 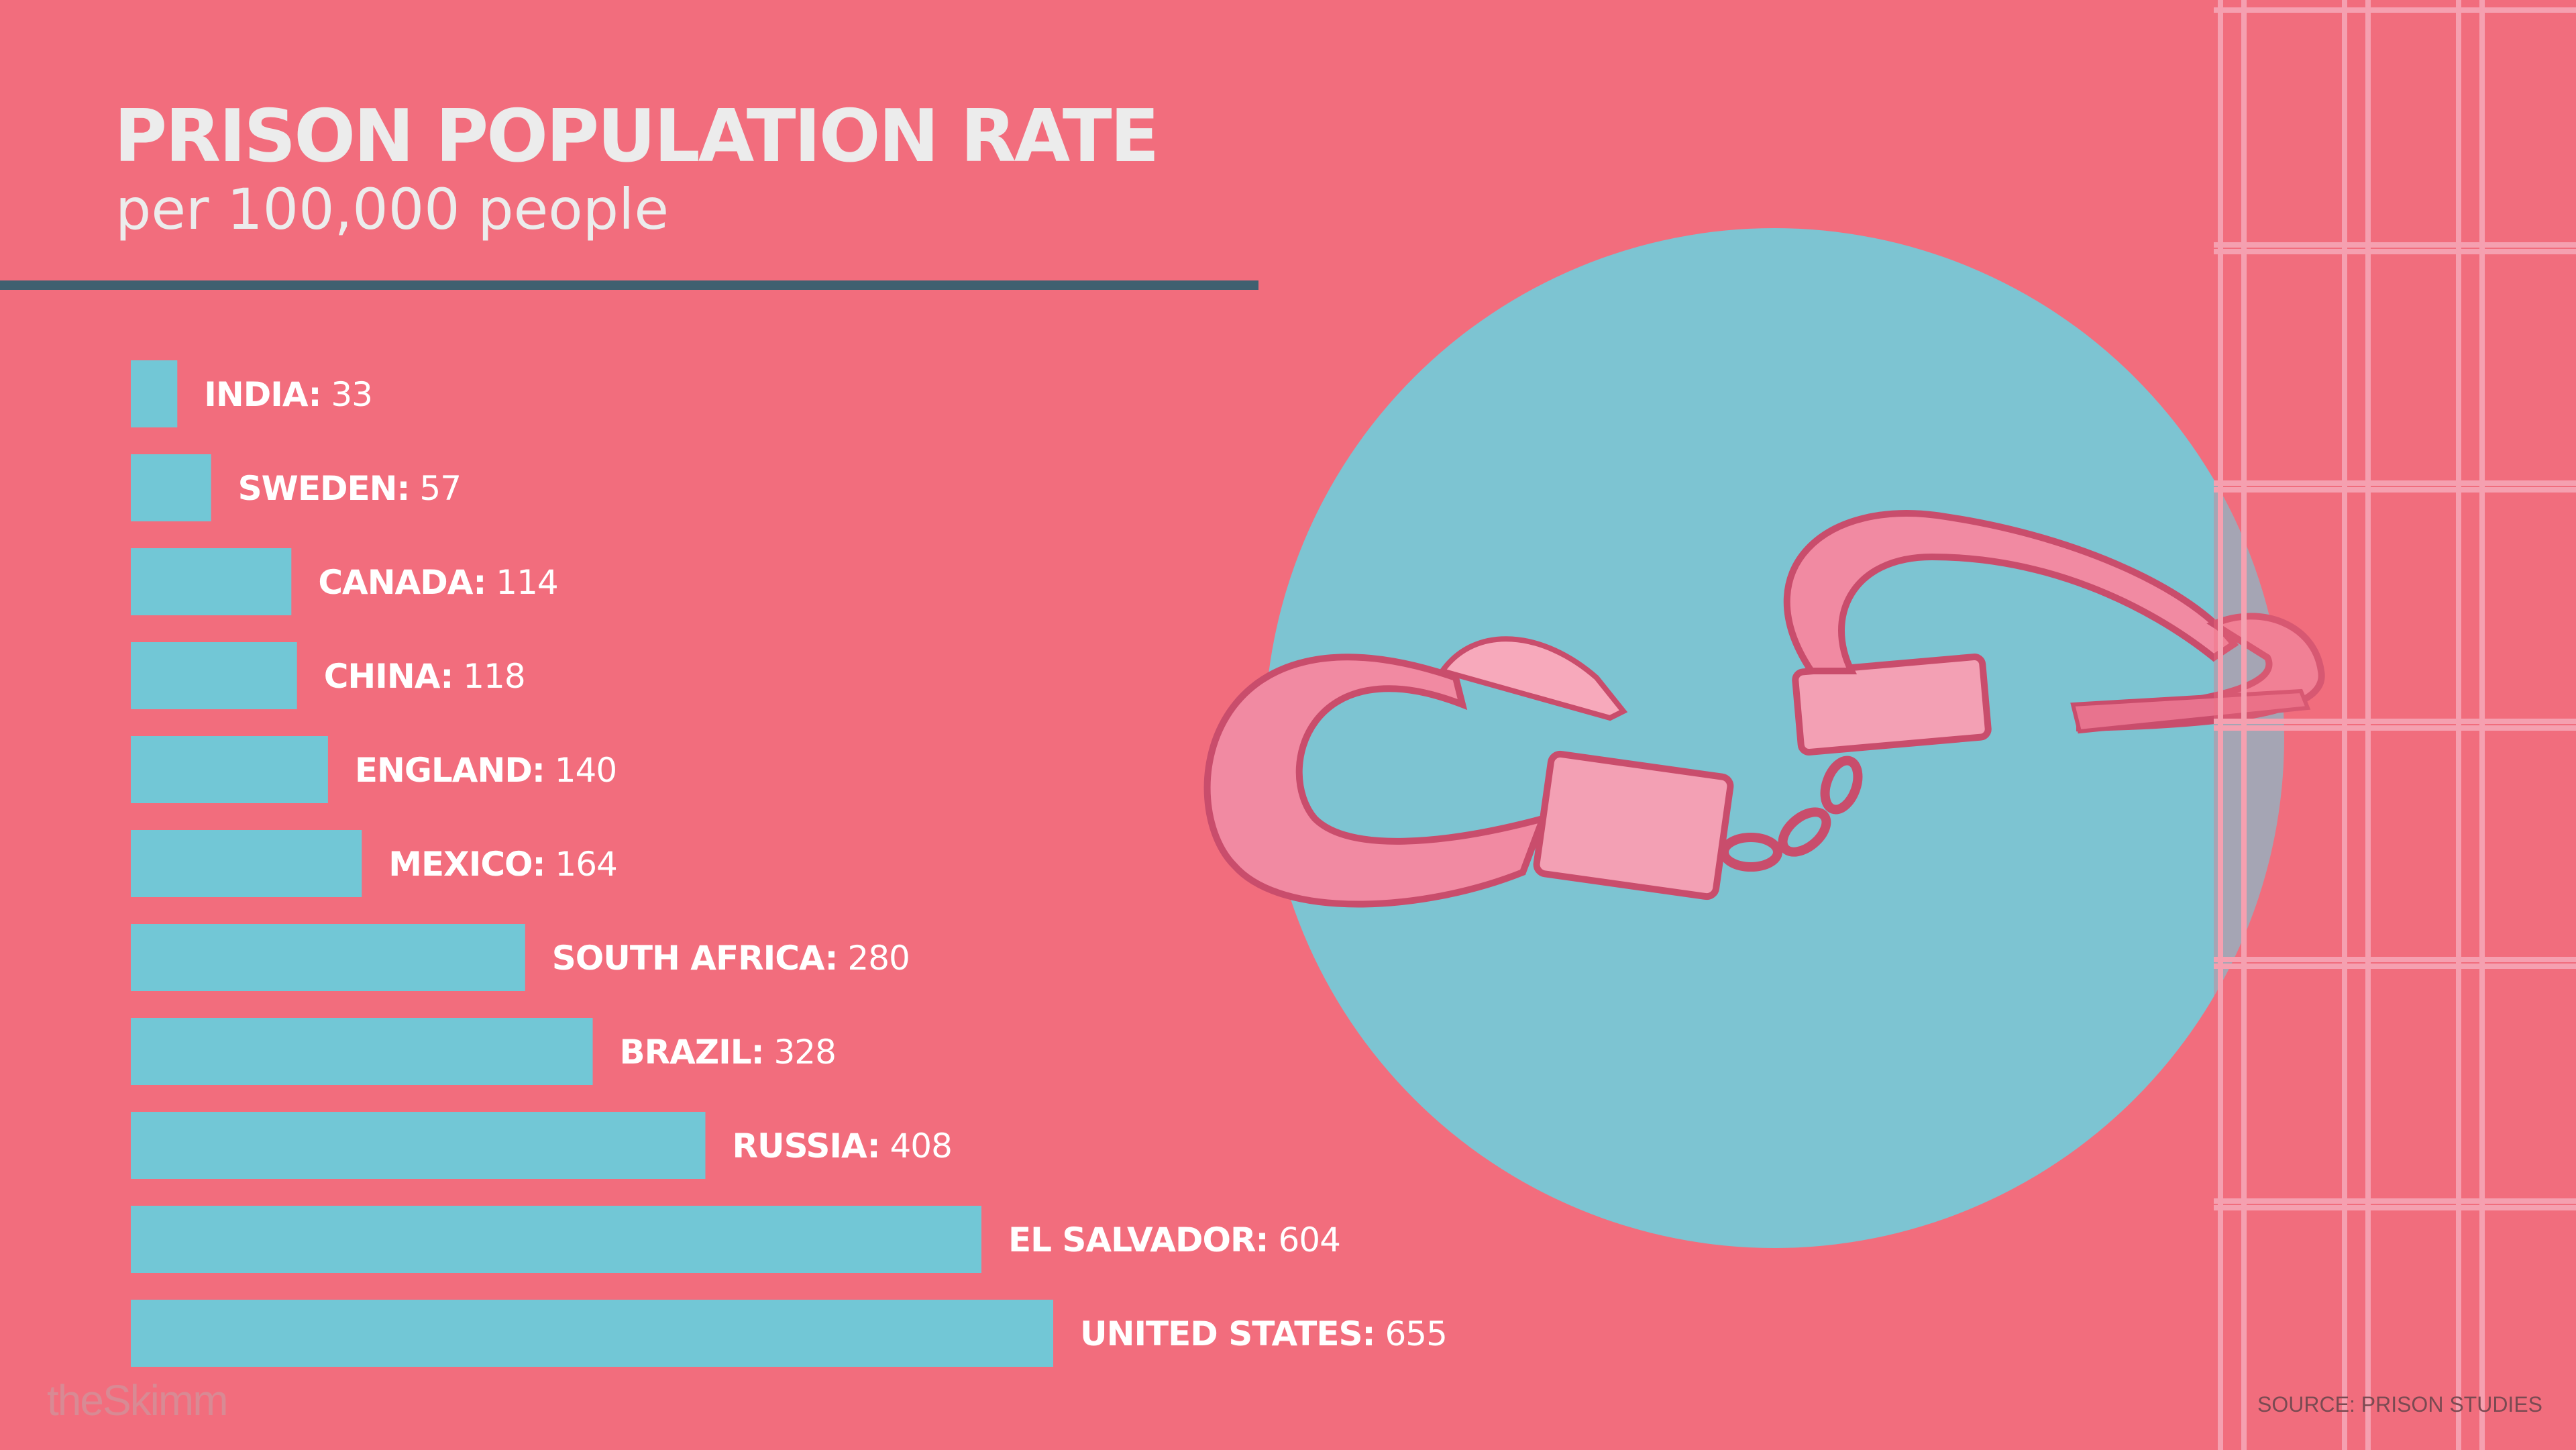 What do you see at coordinates (580, 770) in the screenshot?
I see `value-label: 140` at bounding box center [580, 770].